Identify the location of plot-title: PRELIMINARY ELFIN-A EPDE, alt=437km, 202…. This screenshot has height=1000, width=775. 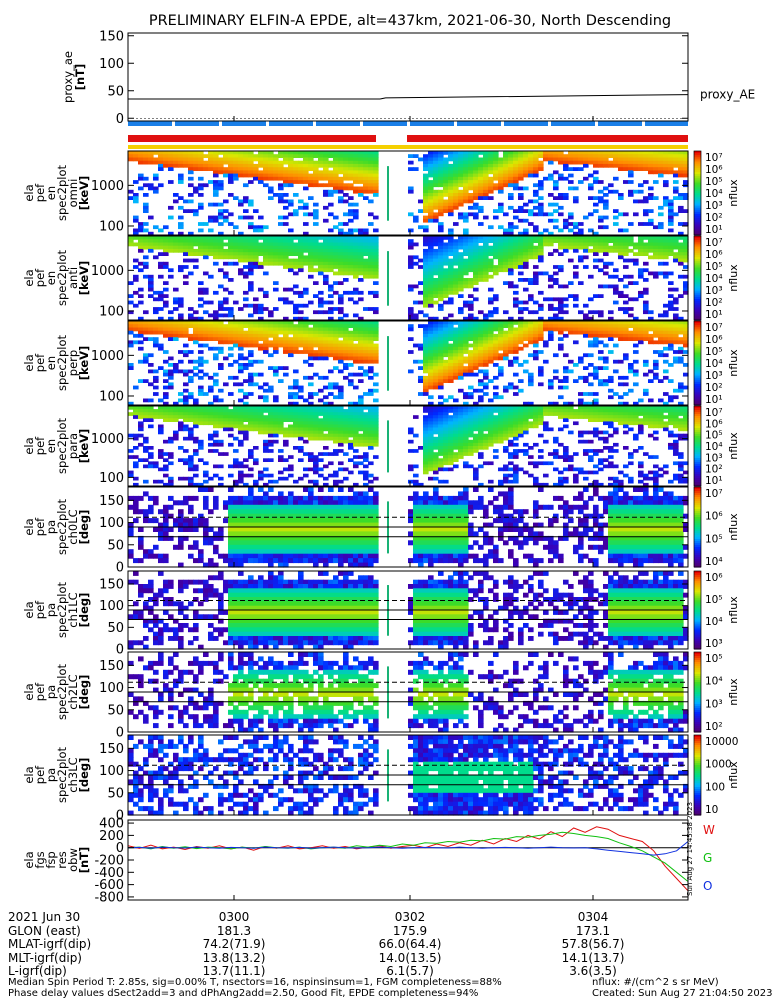
(410, 21).